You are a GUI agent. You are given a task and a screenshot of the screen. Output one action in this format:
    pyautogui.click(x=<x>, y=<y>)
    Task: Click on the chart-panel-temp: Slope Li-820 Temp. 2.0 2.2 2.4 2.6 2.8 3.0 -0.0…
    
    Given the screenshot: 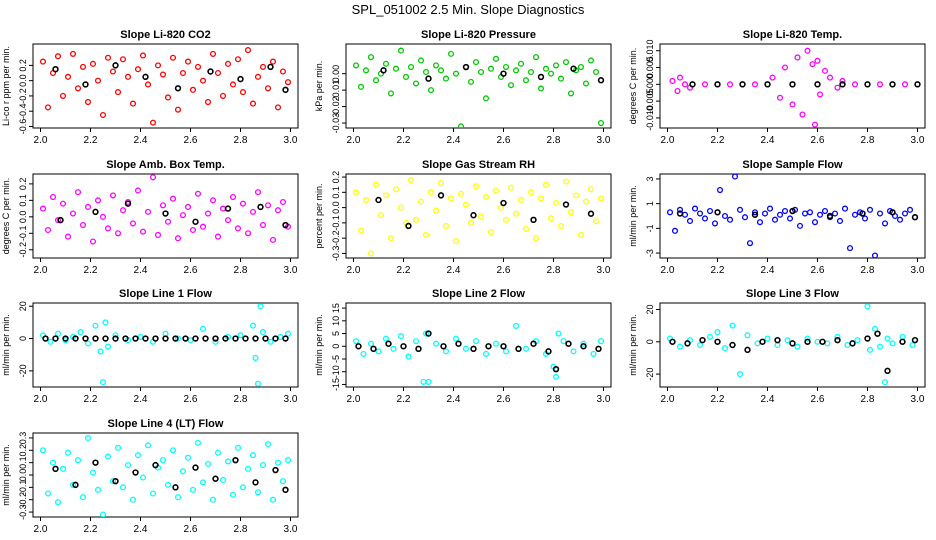 What is the action you would take?
    pyautogui.click(x=777, y=87)
    